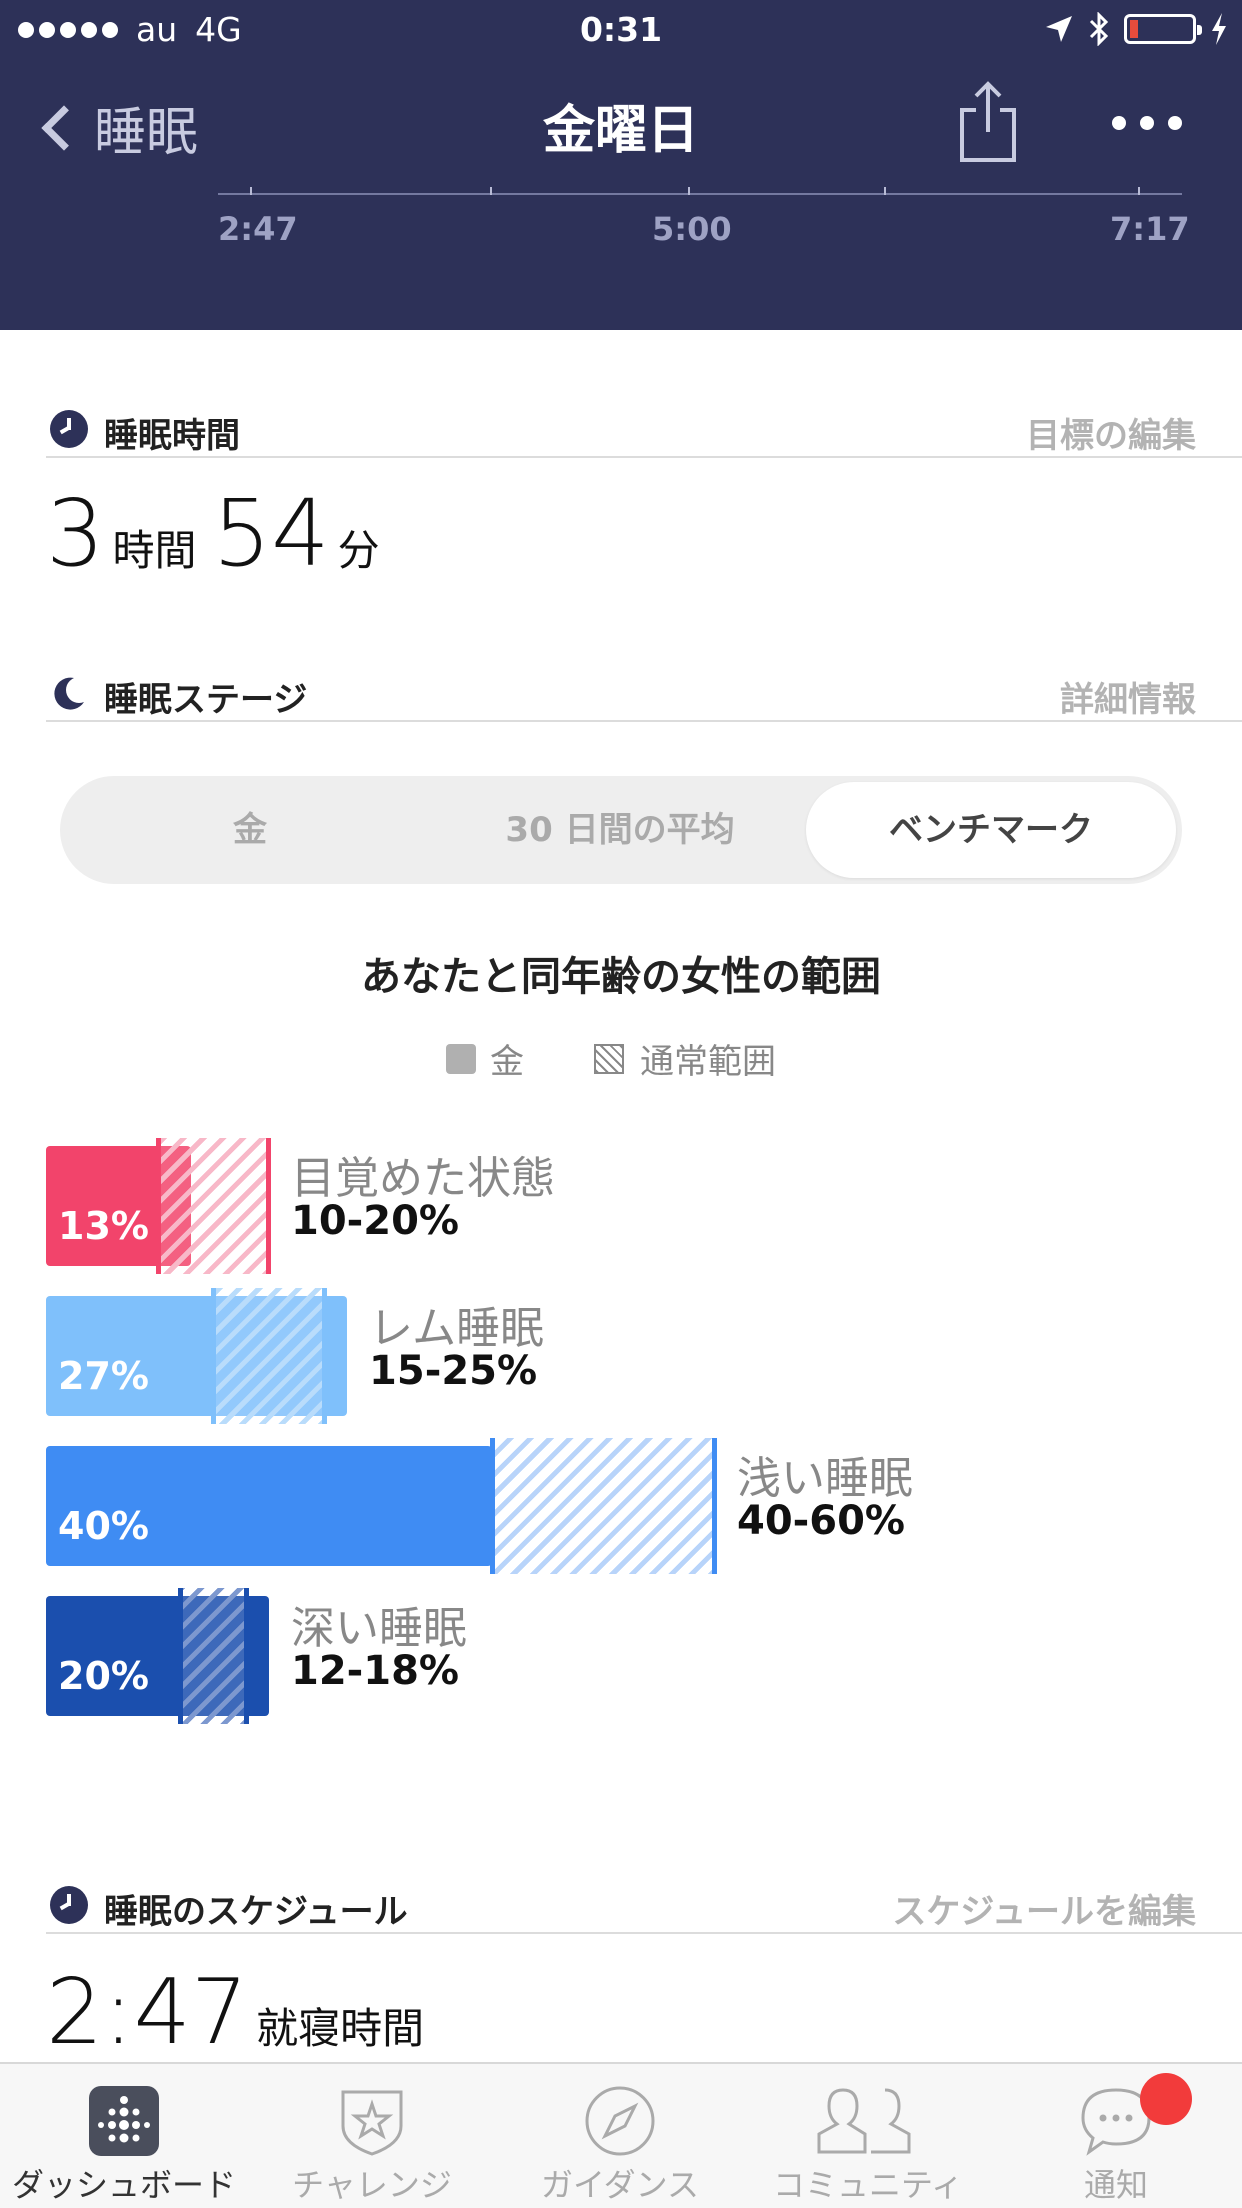 This screenshot has width=1242, height=2208. Describe the element at coordinates (68, 29) in the screenshot. I see `signal-strength-icon` at that location.